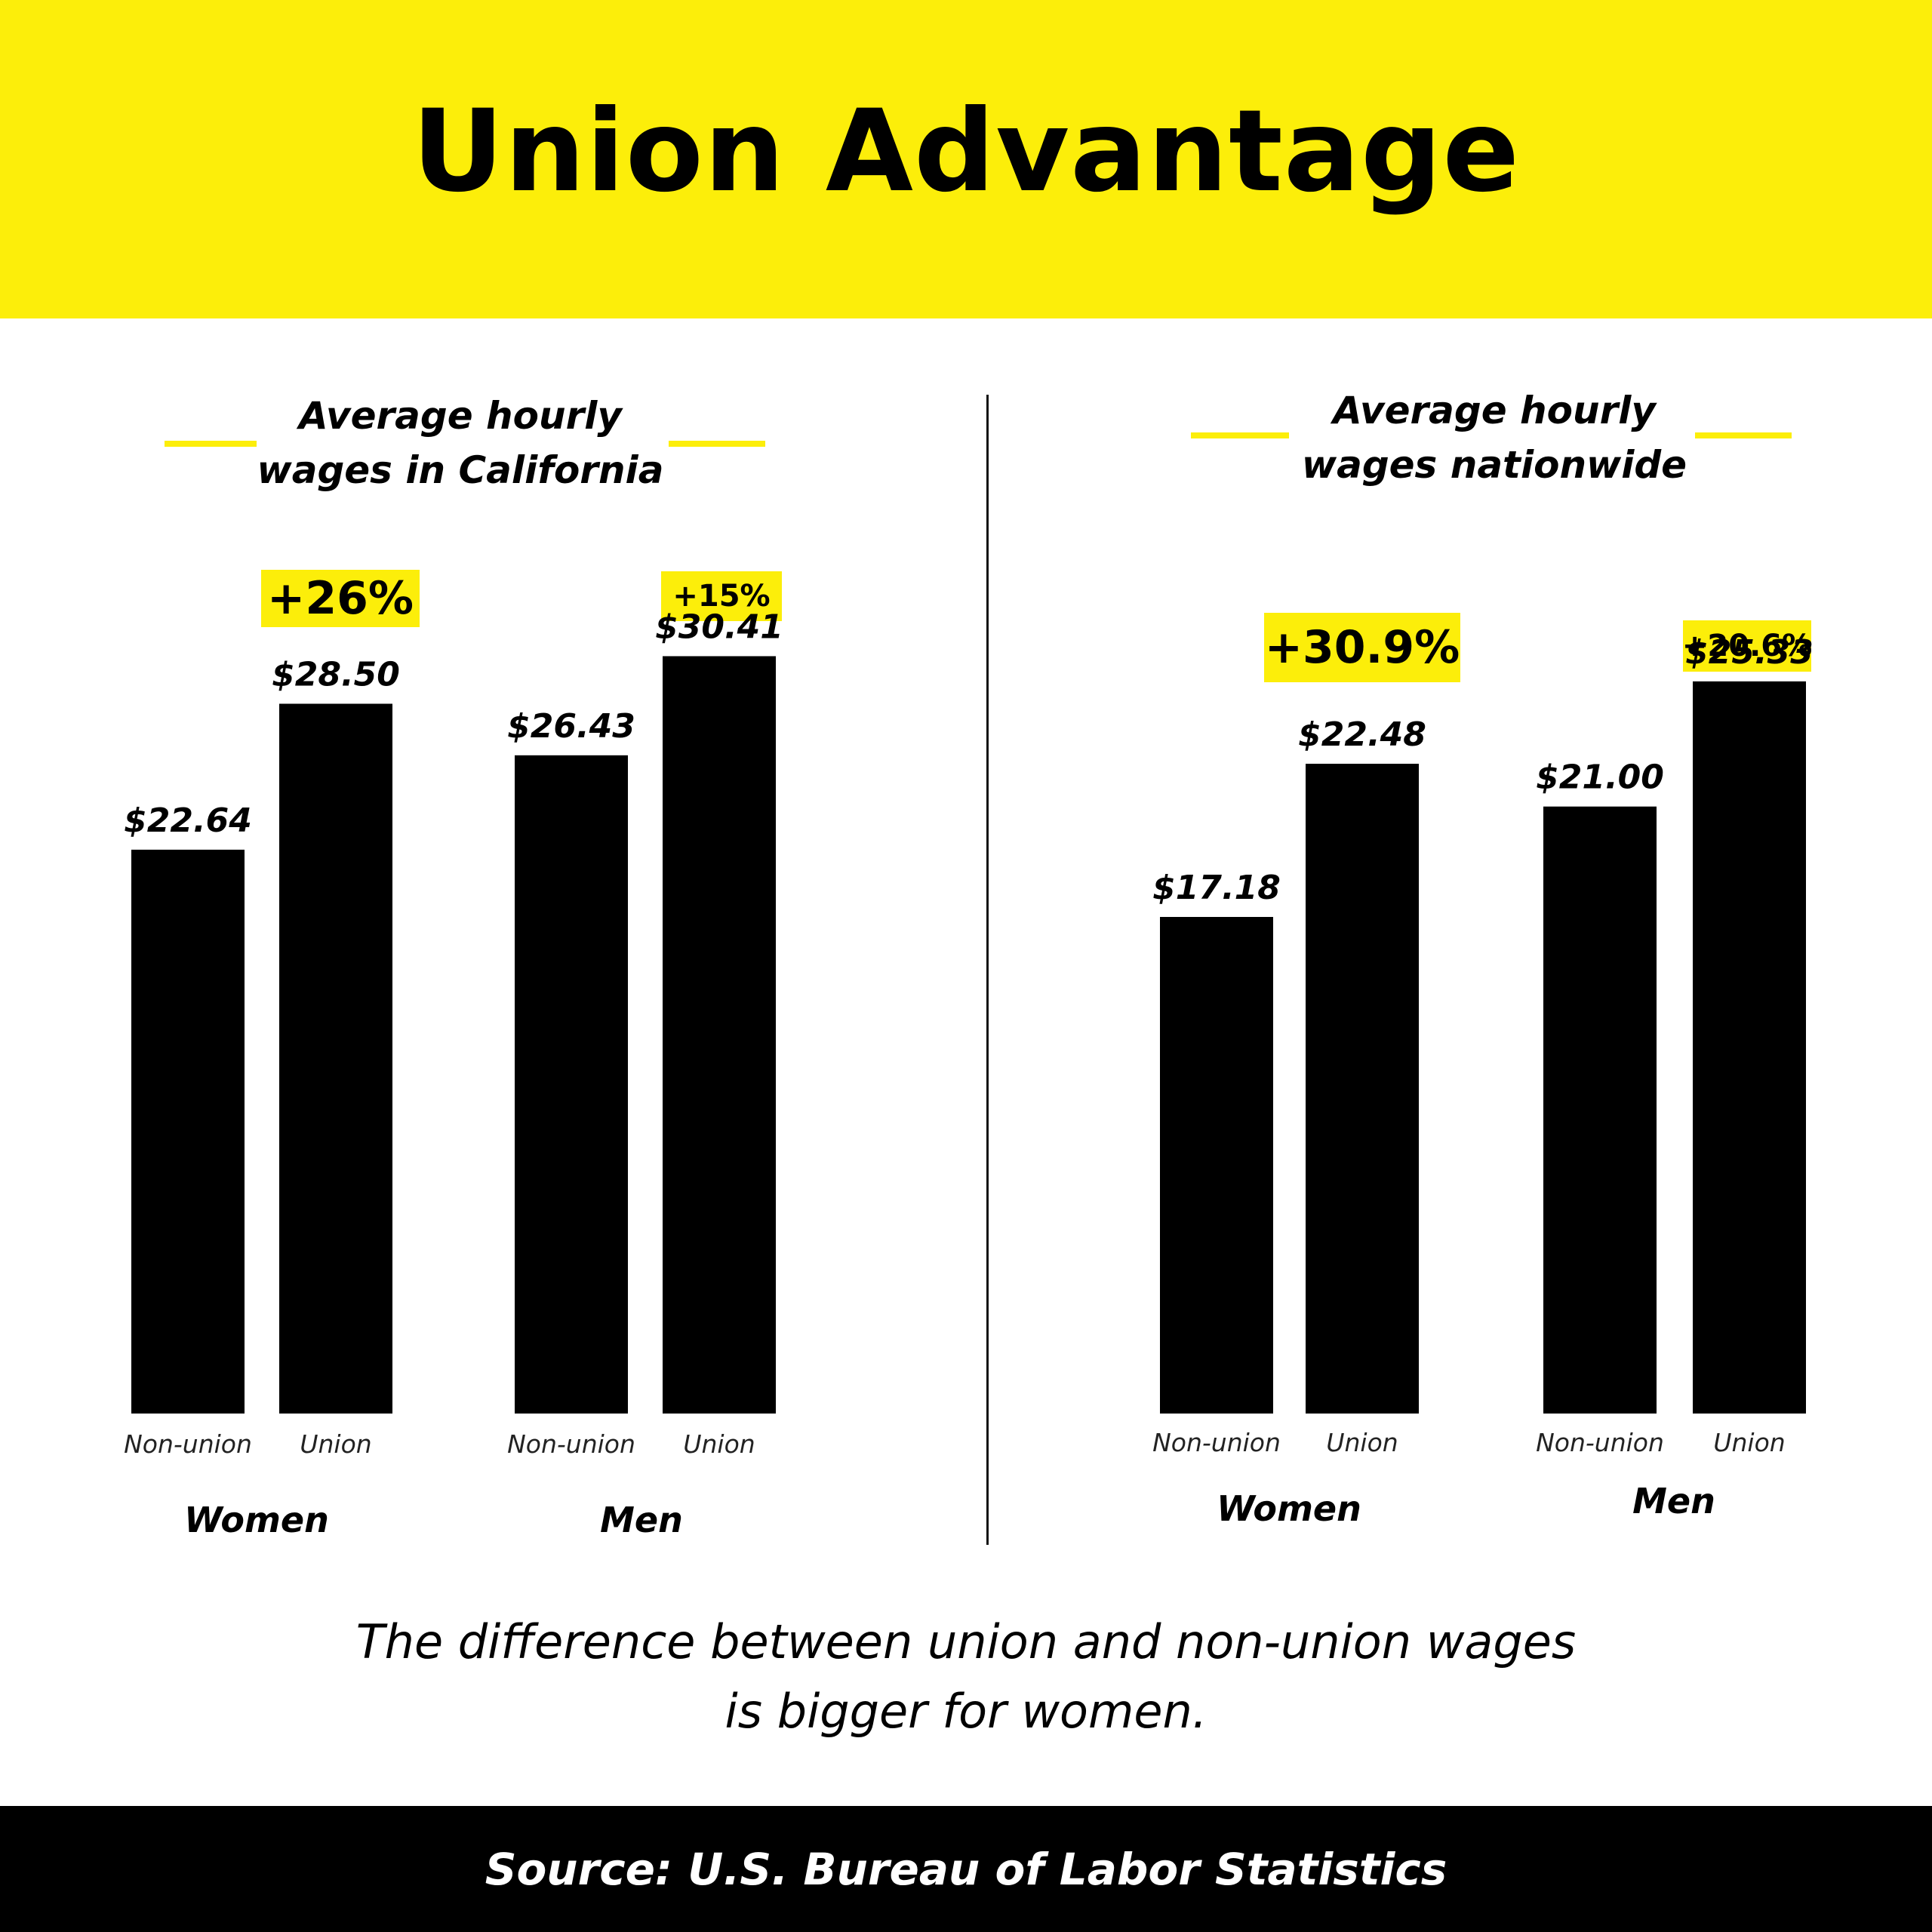  I want to click on value-label: $30.41, so click(719, 627).